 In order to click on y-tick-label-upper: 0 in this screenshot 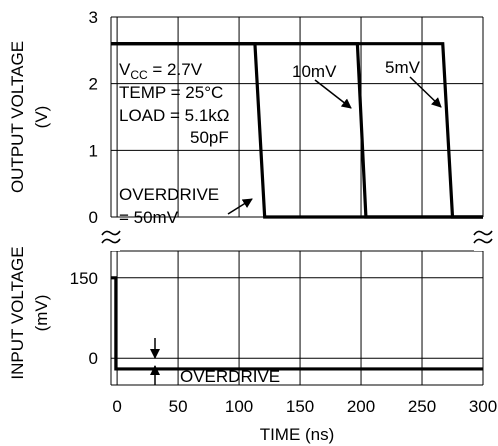, I will do `click(93, 217)`.